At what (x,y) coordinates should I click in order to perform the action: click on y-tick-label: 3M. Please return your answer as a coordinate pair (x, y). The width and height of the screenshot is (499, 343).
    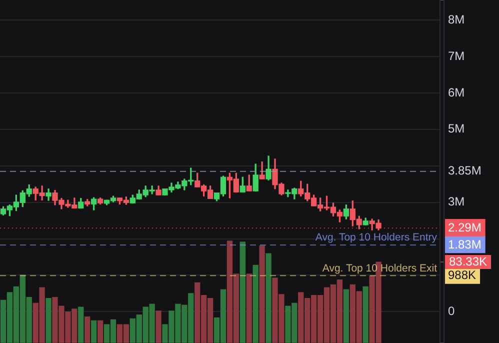
    Looking at the image, I should click on (456, 201).